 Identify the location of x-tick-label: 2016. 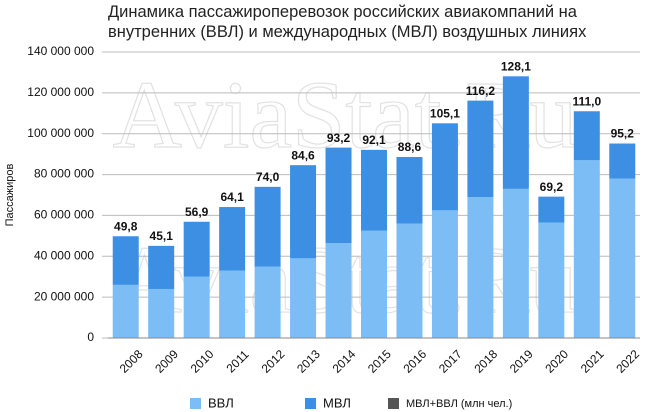
(414, 361).